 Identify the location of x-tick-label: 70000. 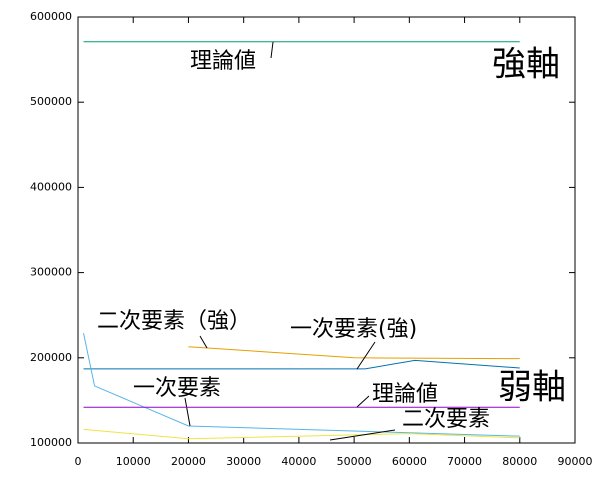
(464, 461).